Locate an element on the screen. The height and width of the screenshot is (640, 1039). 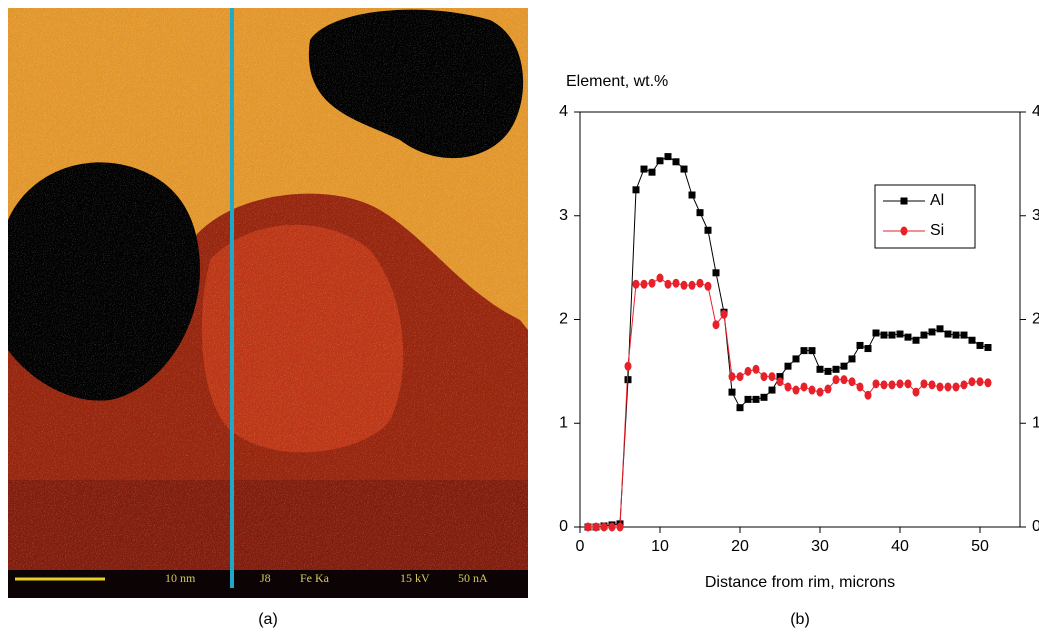
x-tick-label: 20 is located at coordinates (740, 546).